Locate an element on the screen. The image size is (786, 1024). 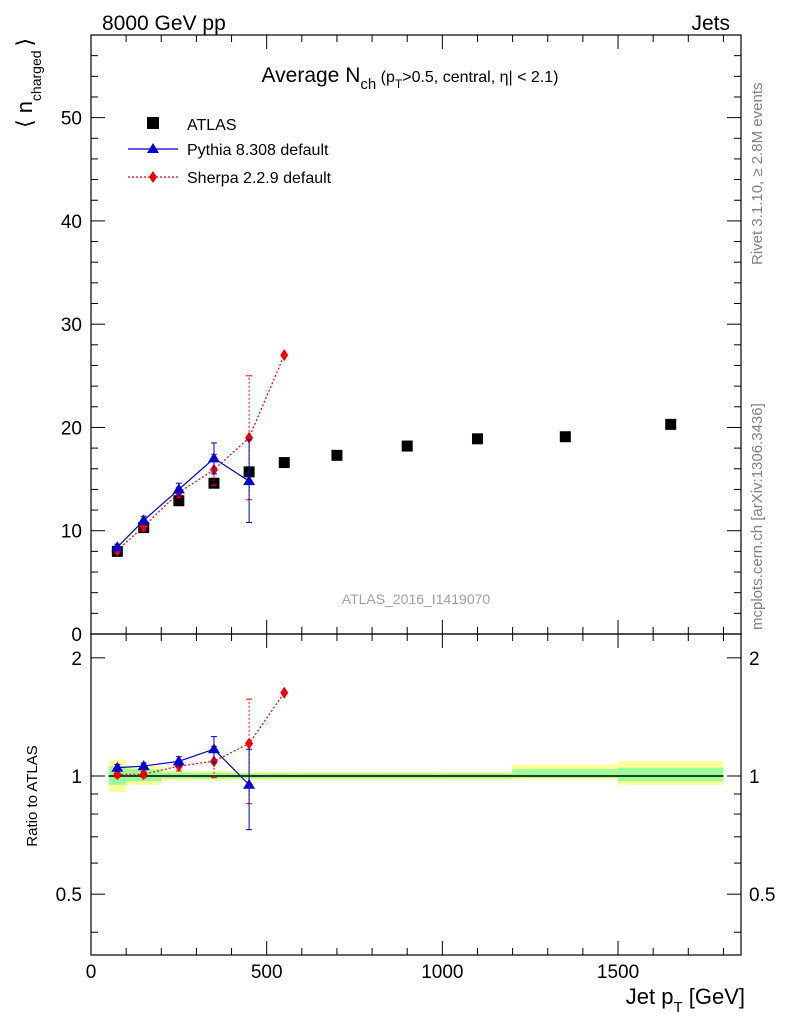
main-y-axis-label: ⟨ ncharged ⟩ is located at coordinates (28, 83).